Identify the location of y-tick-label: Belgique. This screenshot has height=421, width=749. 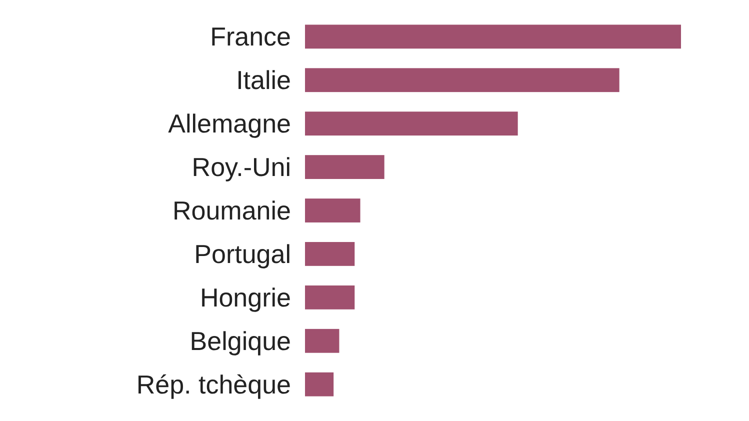
(240, 341).